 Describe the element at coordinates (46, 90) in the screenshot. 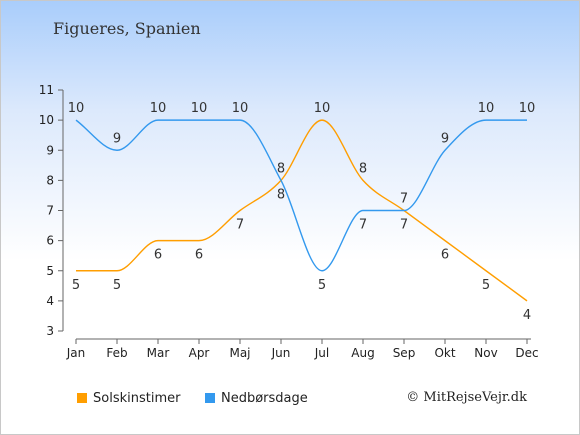

I see `y-tick-label: 11` at that location.